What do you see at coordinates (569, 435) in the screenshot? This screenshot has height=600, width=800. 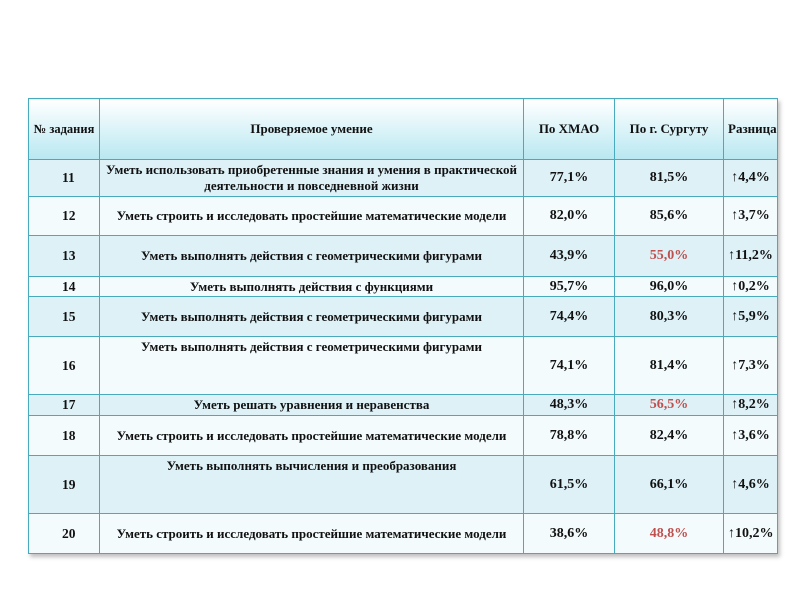 I see `hmao-value: 78,8%` at bounding box center [569, 435].